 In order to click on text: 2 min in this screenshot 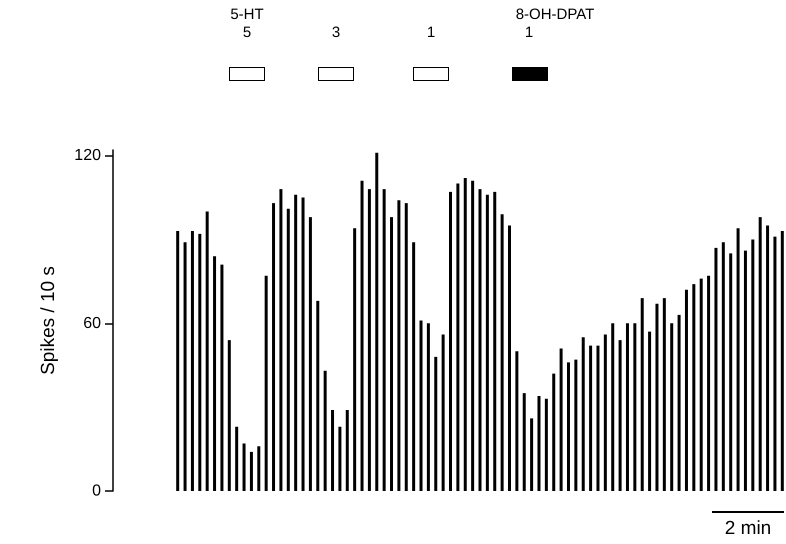, I will do `click(748, 529)`.